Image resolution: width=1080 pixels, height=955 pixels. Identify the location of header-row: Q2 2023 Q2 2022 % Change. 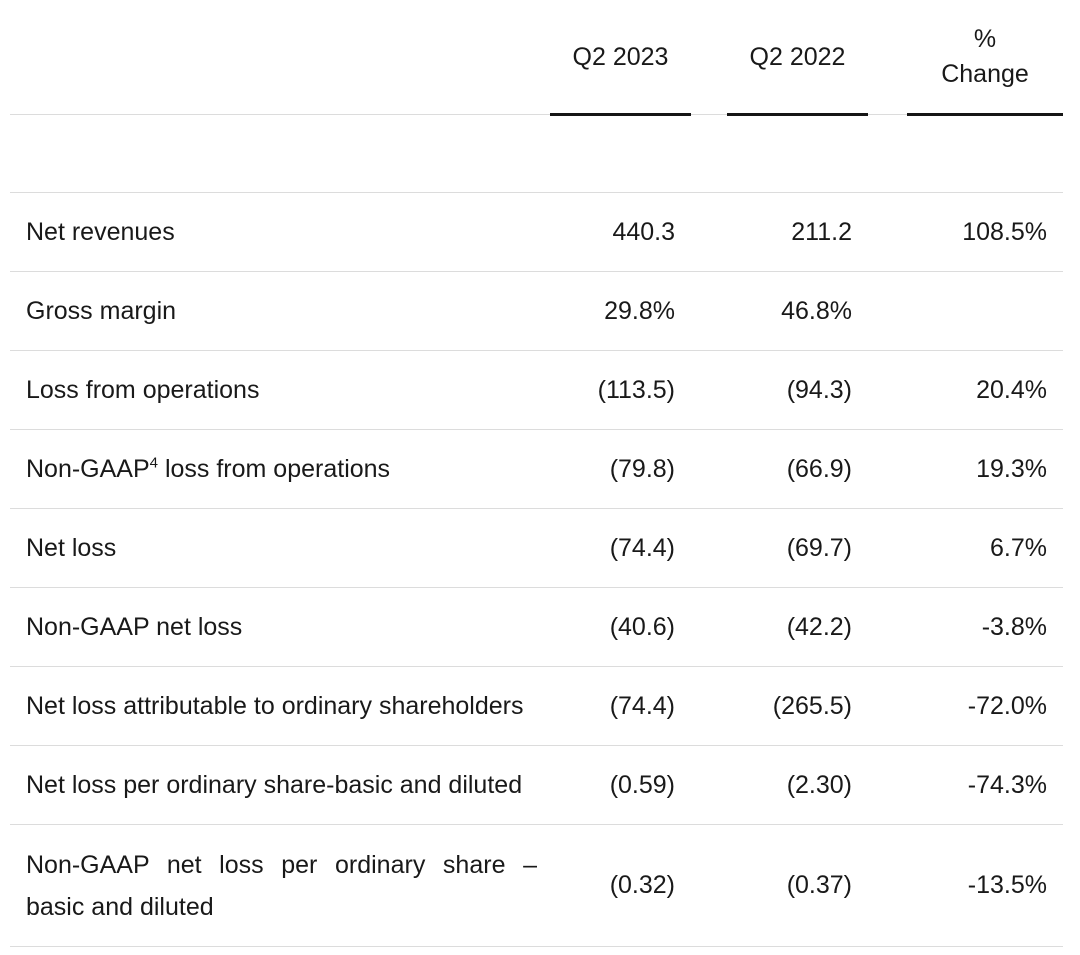
(536, 58).